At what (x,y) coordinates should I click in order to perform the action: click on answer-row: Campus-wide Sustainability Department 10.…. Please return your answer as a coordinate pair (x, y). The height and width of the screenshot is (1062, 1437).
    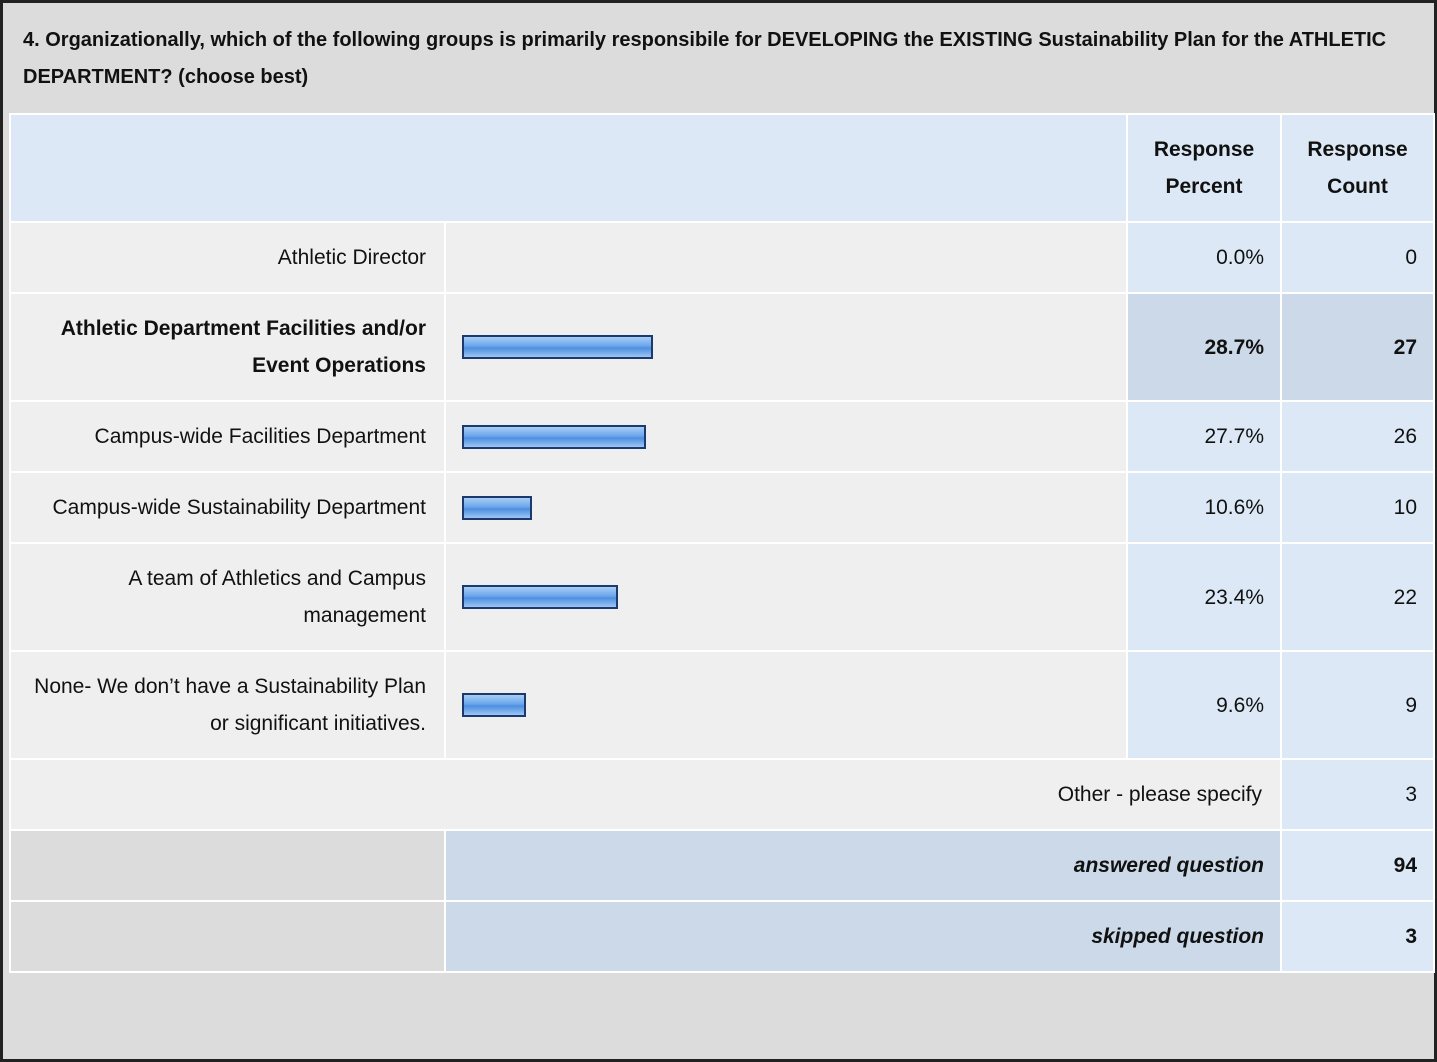
    Looking at the image, I should click on (722, 507).